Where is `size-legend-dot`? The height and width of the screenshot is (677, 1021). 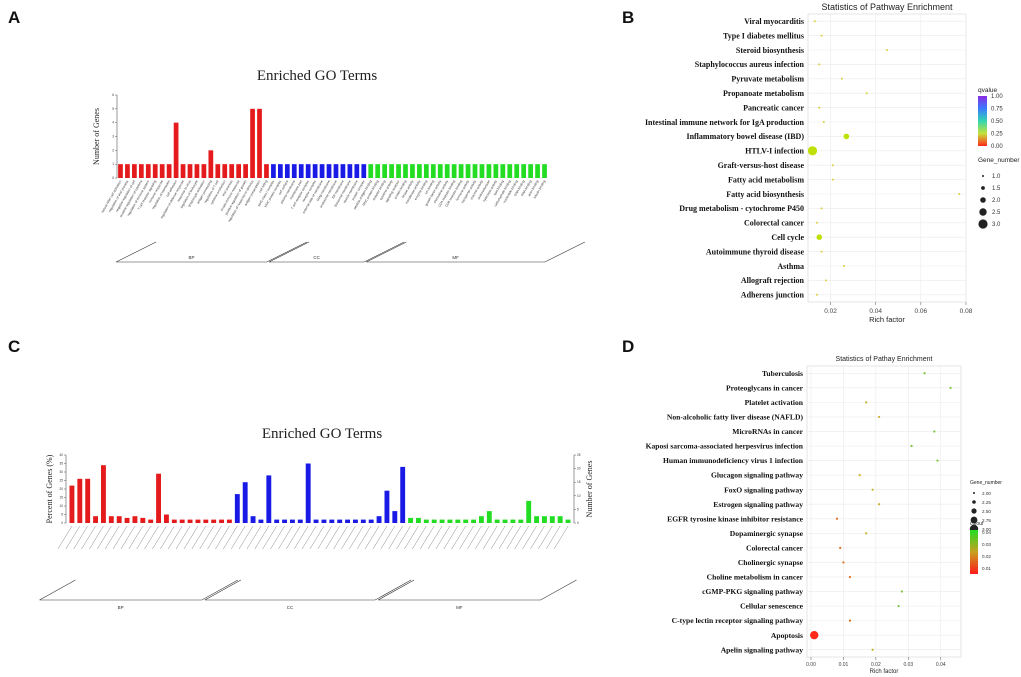 size-legend-dot is located at coordinates (974, 511).